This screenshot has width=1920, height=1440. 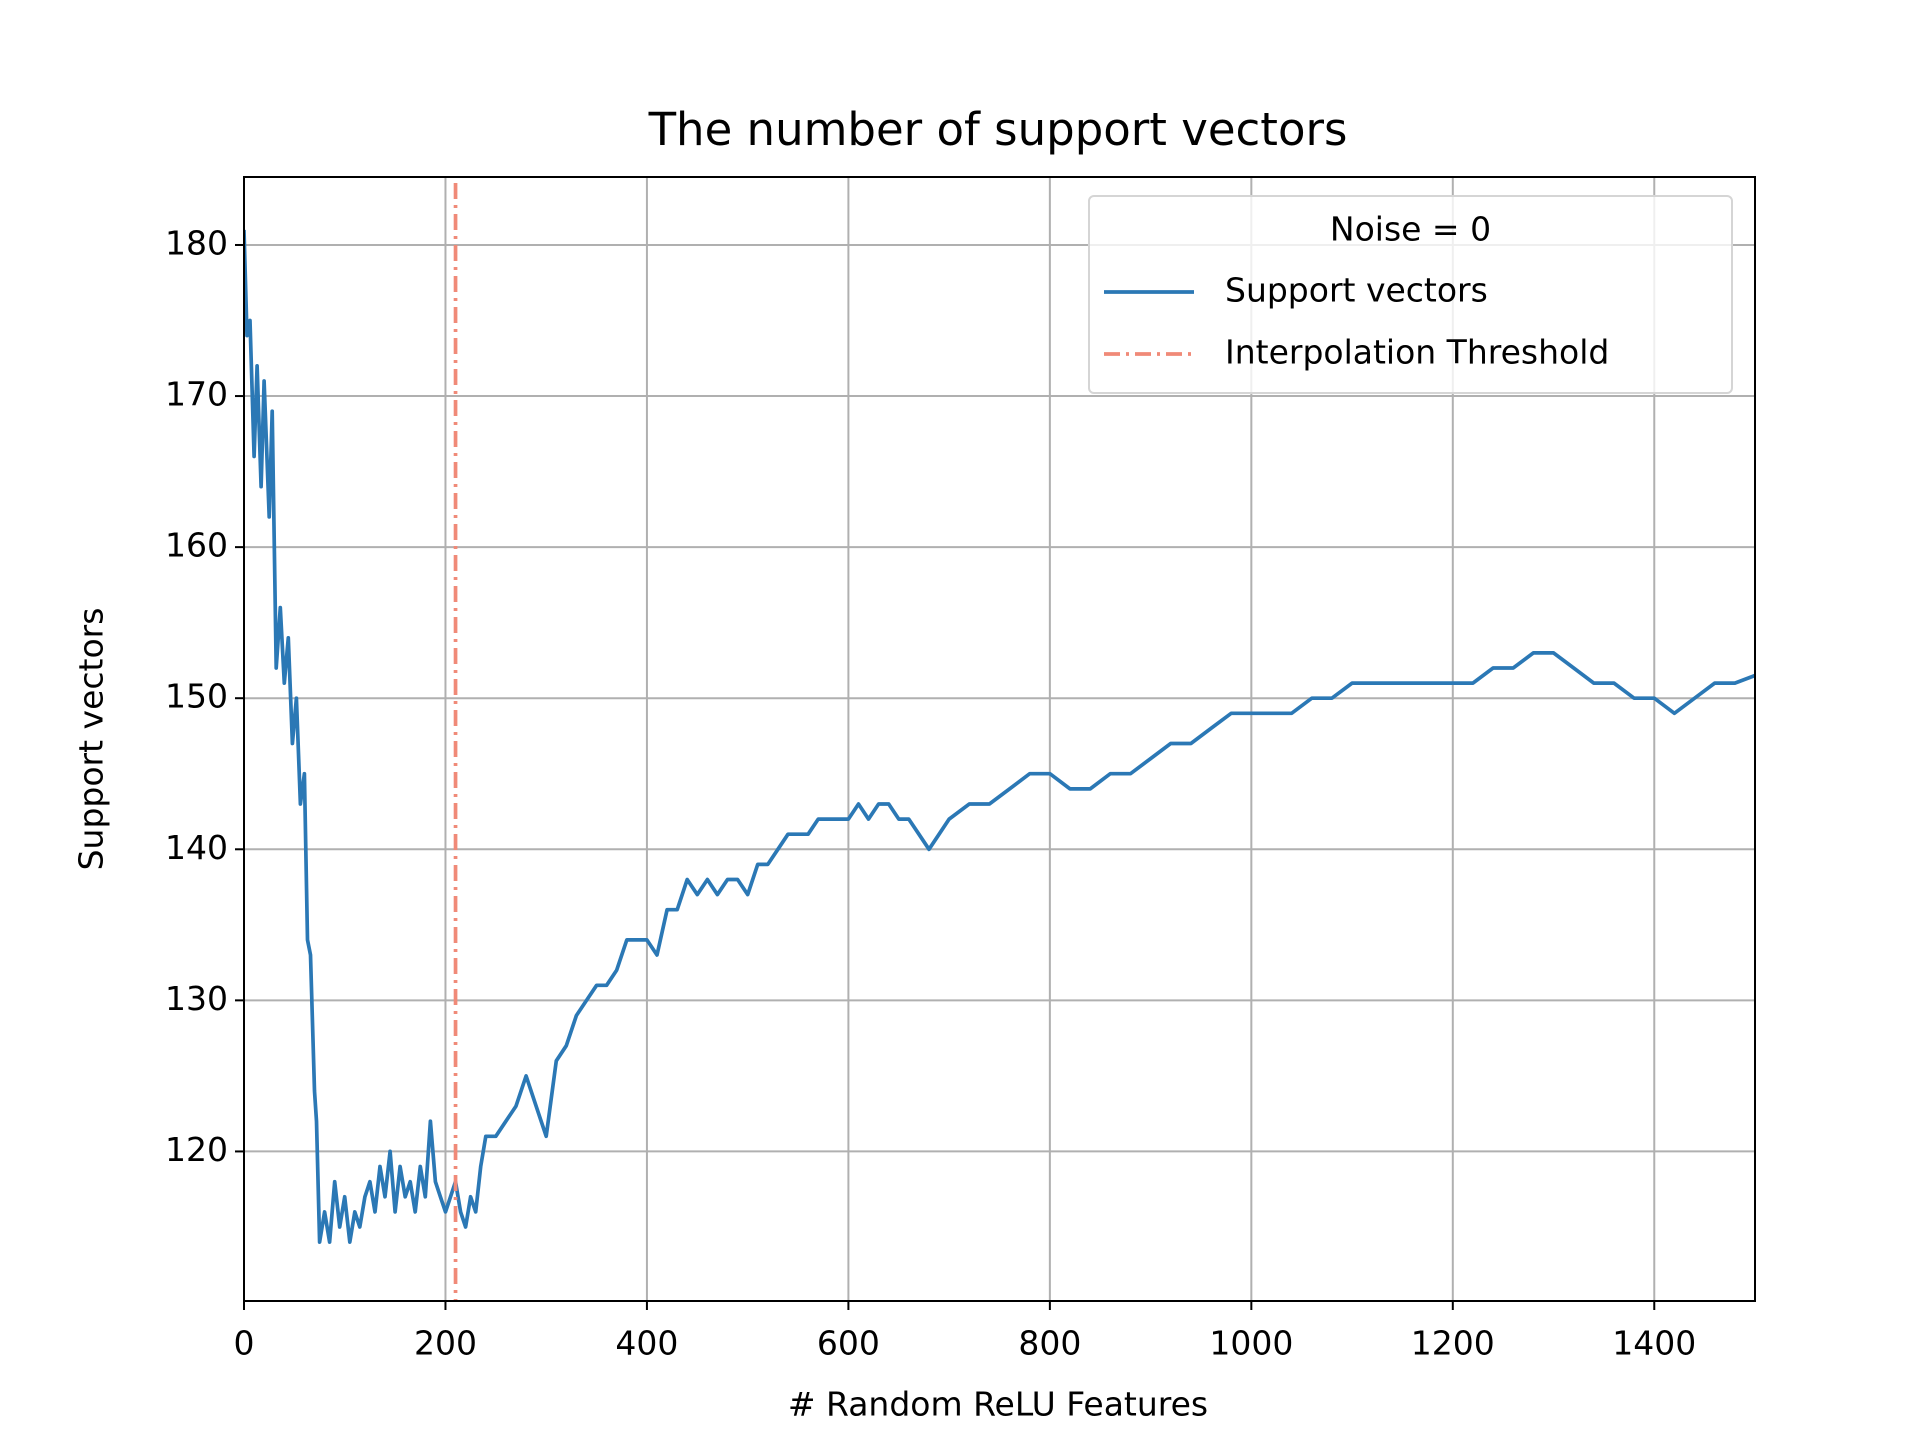 What do you see at coordinates (1049, 1343) in the screenshot?
I see `x-tick-label: 800` at bounding box center [1049, 1343].